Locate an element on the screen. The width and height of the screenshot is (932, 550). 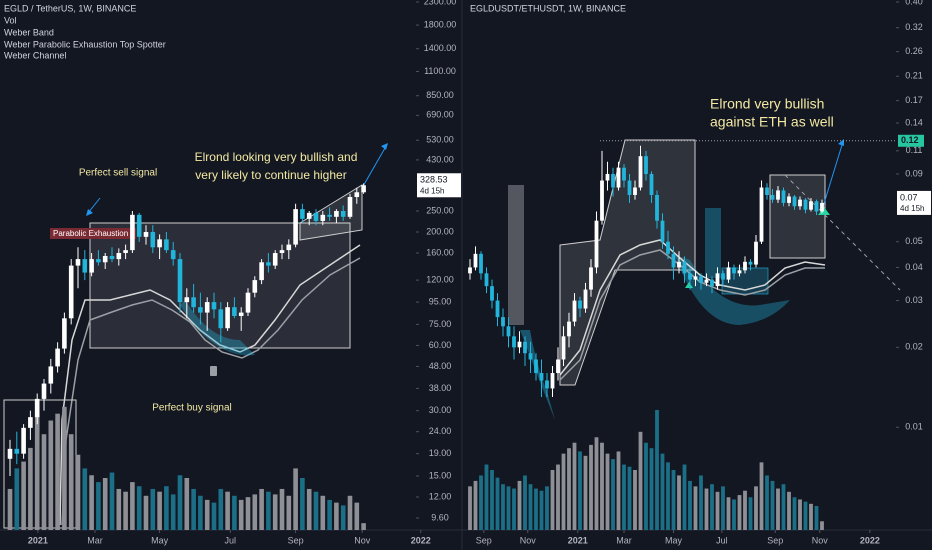
countdown-label: 4d 15h is located at coordinates (432, 190).